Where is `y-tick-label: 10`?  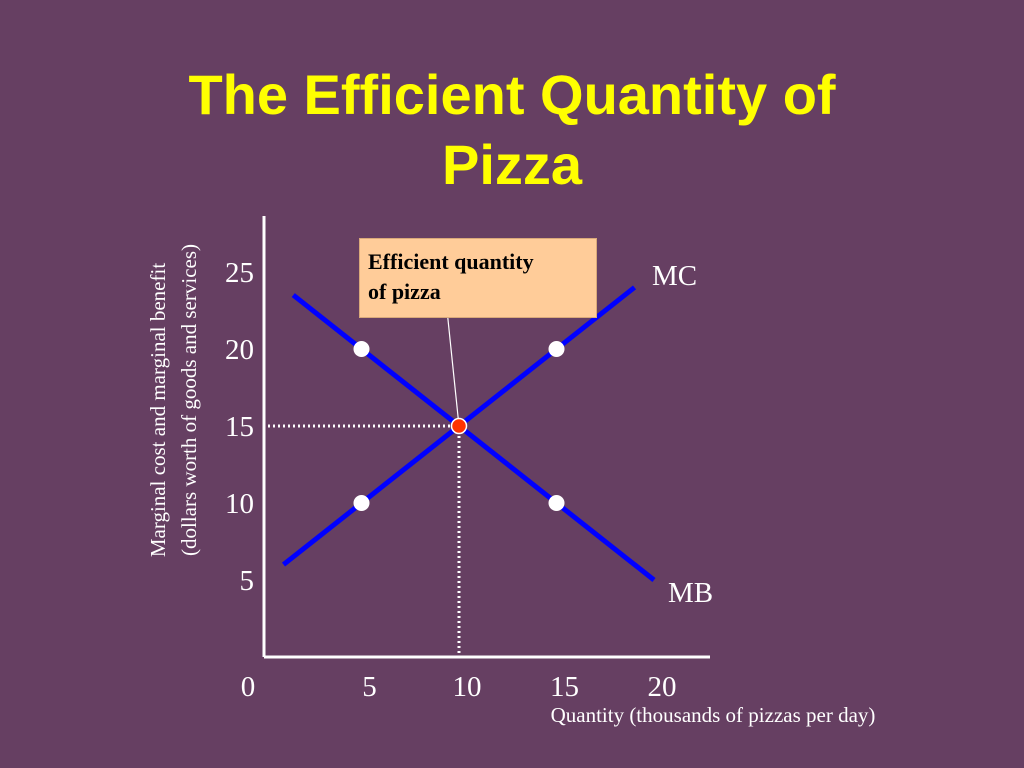 y-tick-label: 10 is located at coordinates (239, 504).